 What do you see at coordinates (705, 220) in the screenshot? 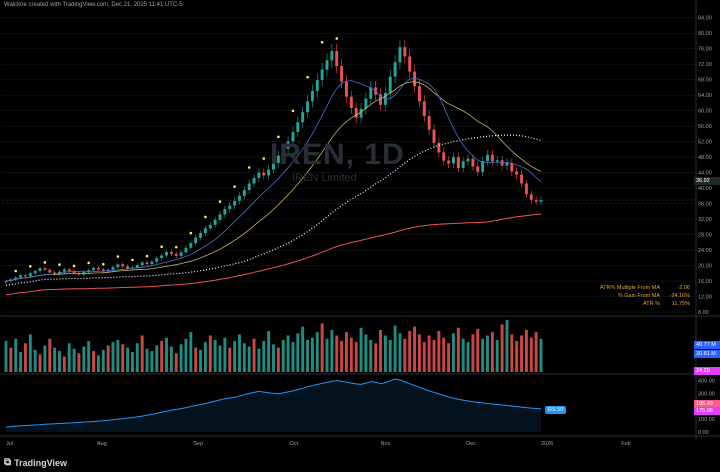
I see `y-tick-label: 32.00` at bounding box center [705, 220].